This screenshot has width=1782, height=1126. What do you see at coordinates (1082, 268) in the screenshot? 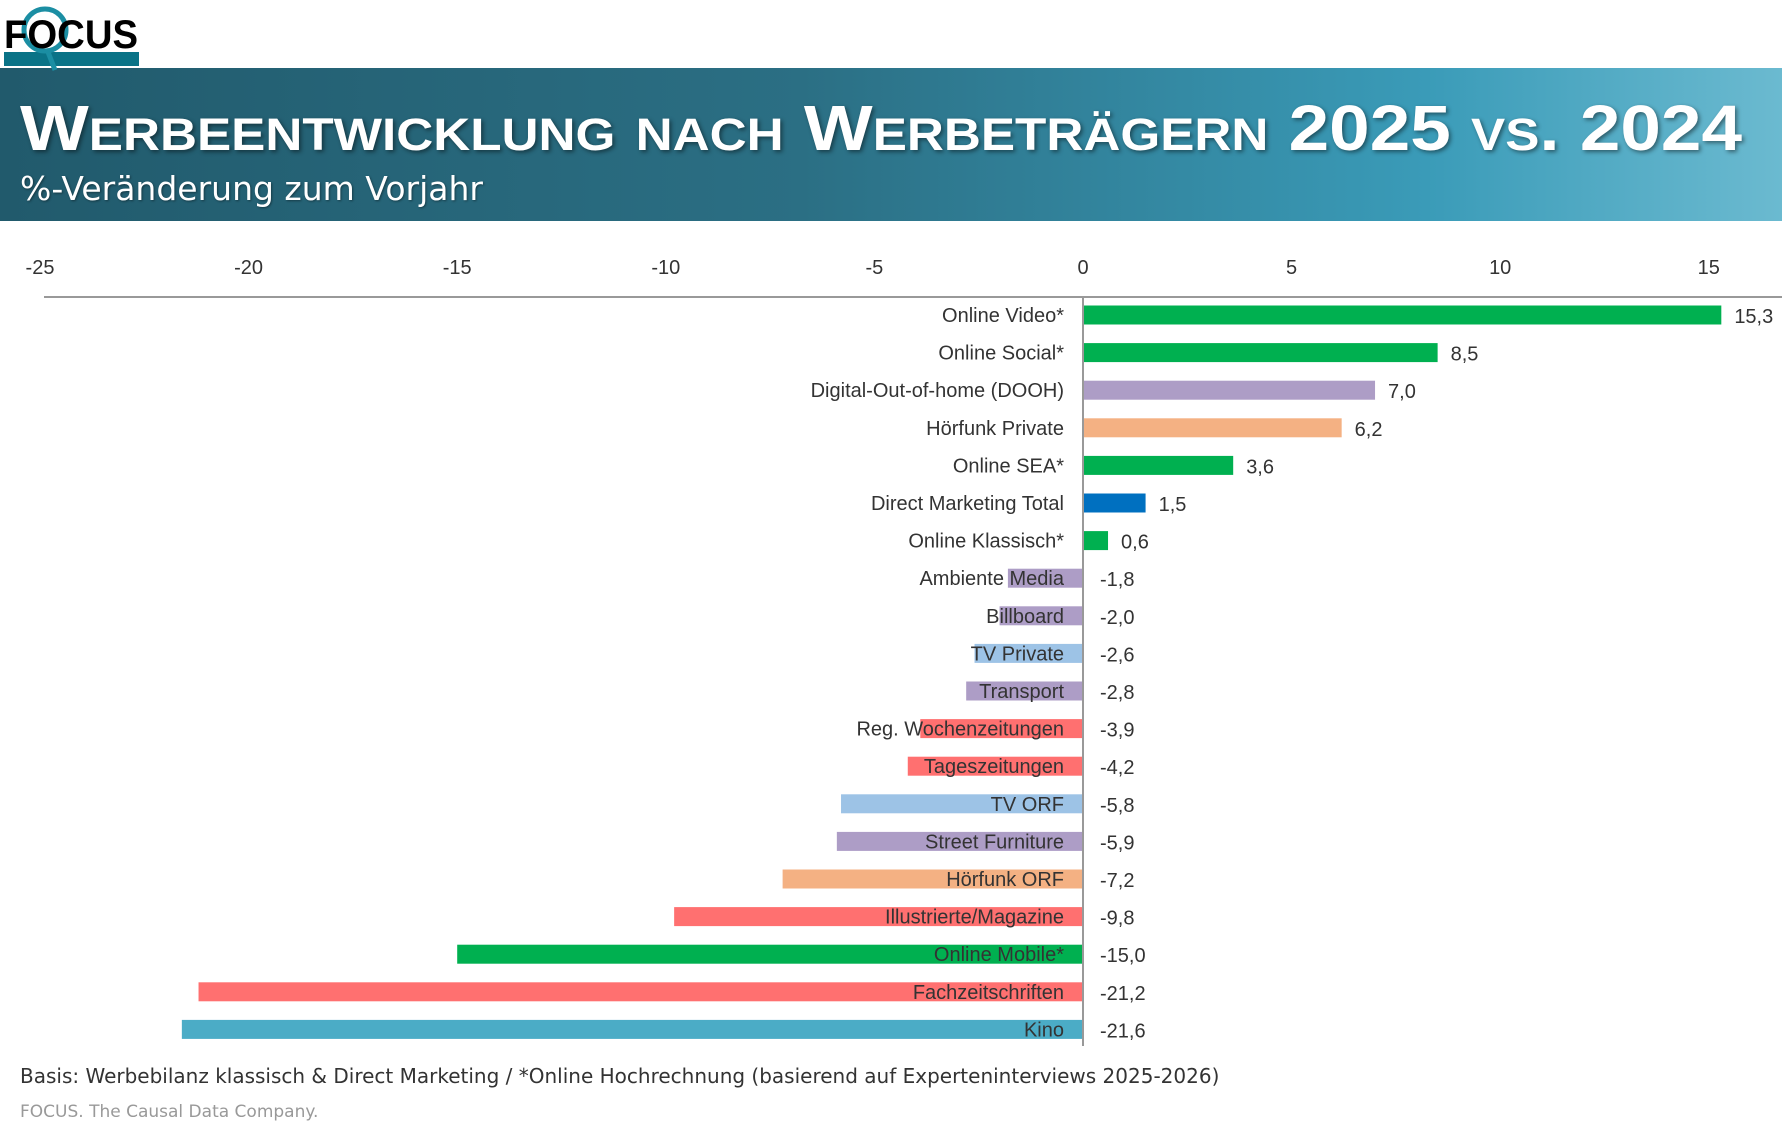
I see `x-tick-label: 0` at bounding box center [1082, 268].